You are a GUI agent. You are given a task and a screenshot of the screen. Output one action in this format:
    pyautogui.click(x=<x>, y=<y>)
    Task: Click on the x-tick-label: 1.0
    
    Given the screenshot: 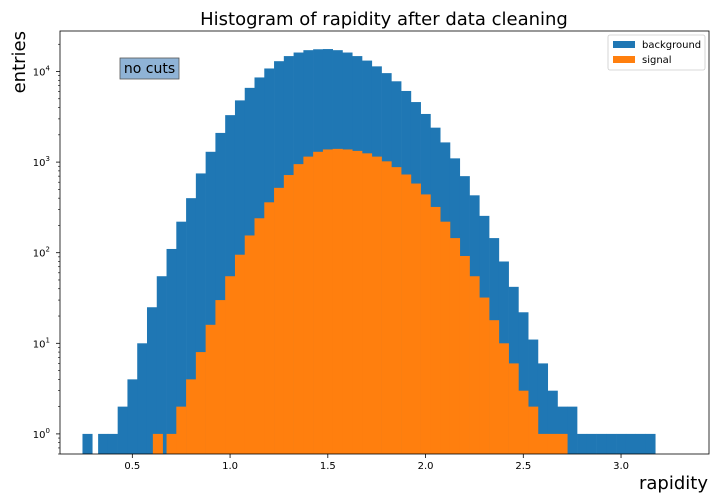 What is the action you would take?
    pyautogui.click(x=230, y=466)
    